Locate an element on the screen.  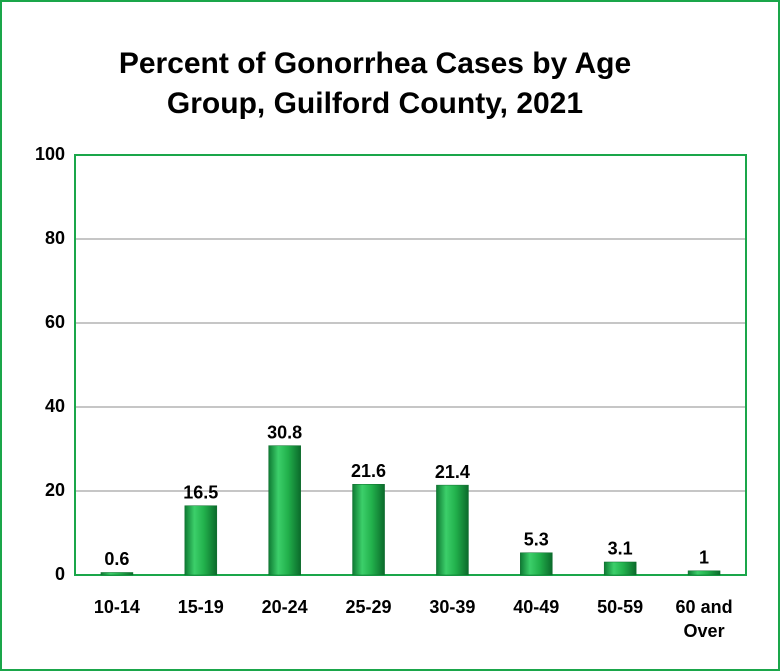
x-tick-label: 50-59 is located at coordinates (620, 607).